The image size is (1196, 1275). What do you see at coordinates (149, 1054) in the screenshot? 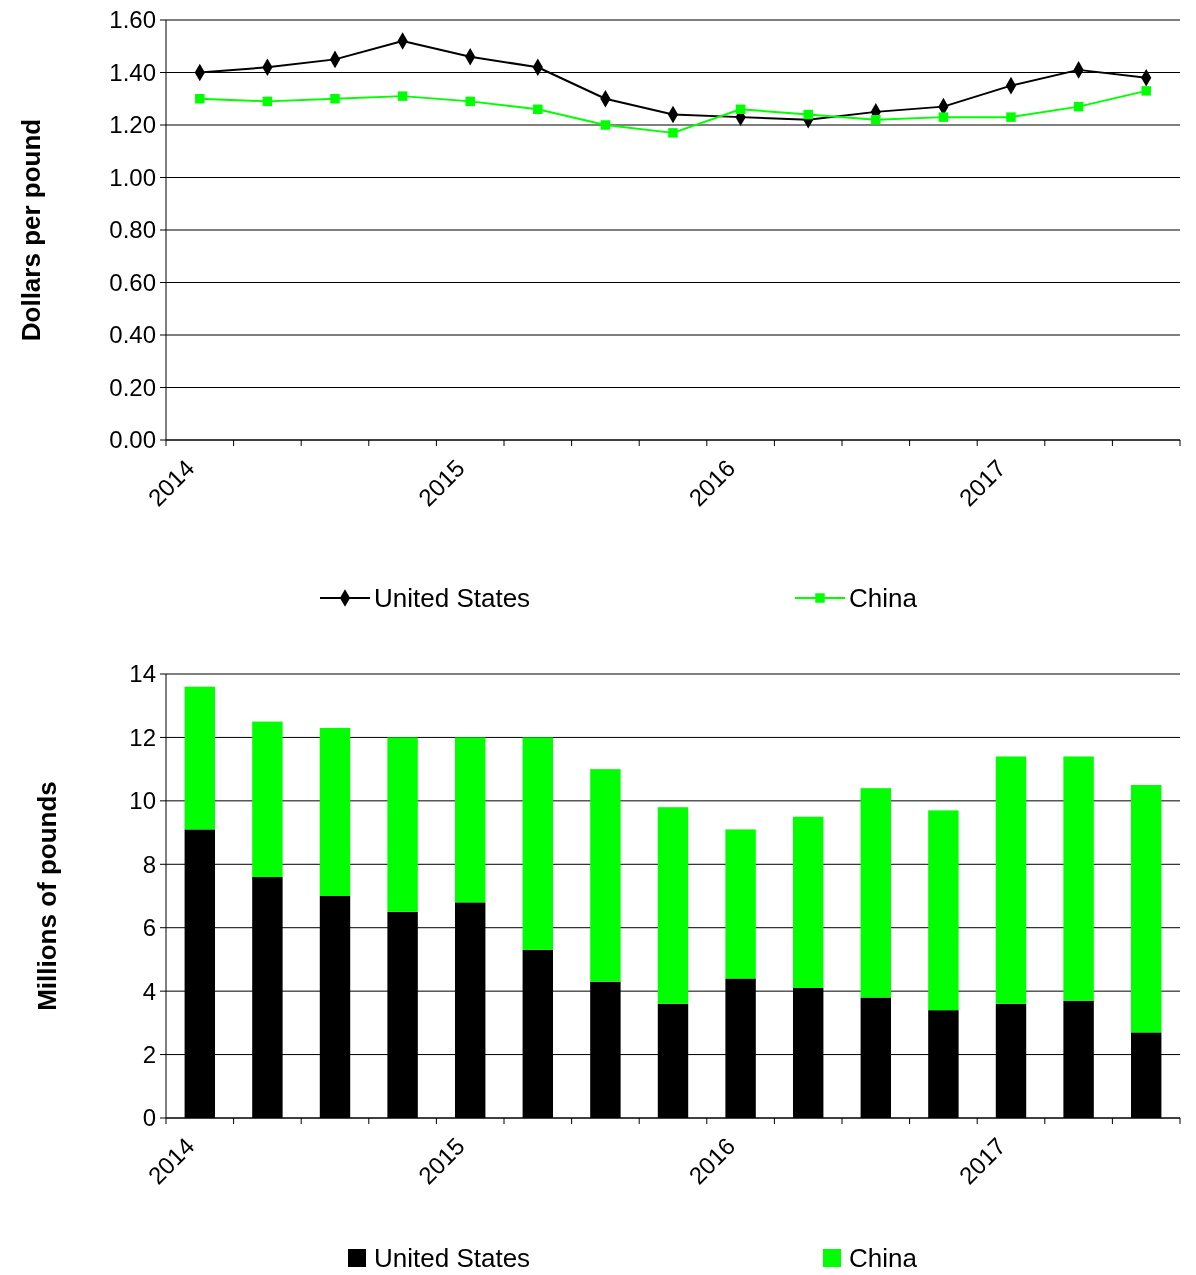
I see `y-tick-label: 2` at bounding box center [149, 1054].